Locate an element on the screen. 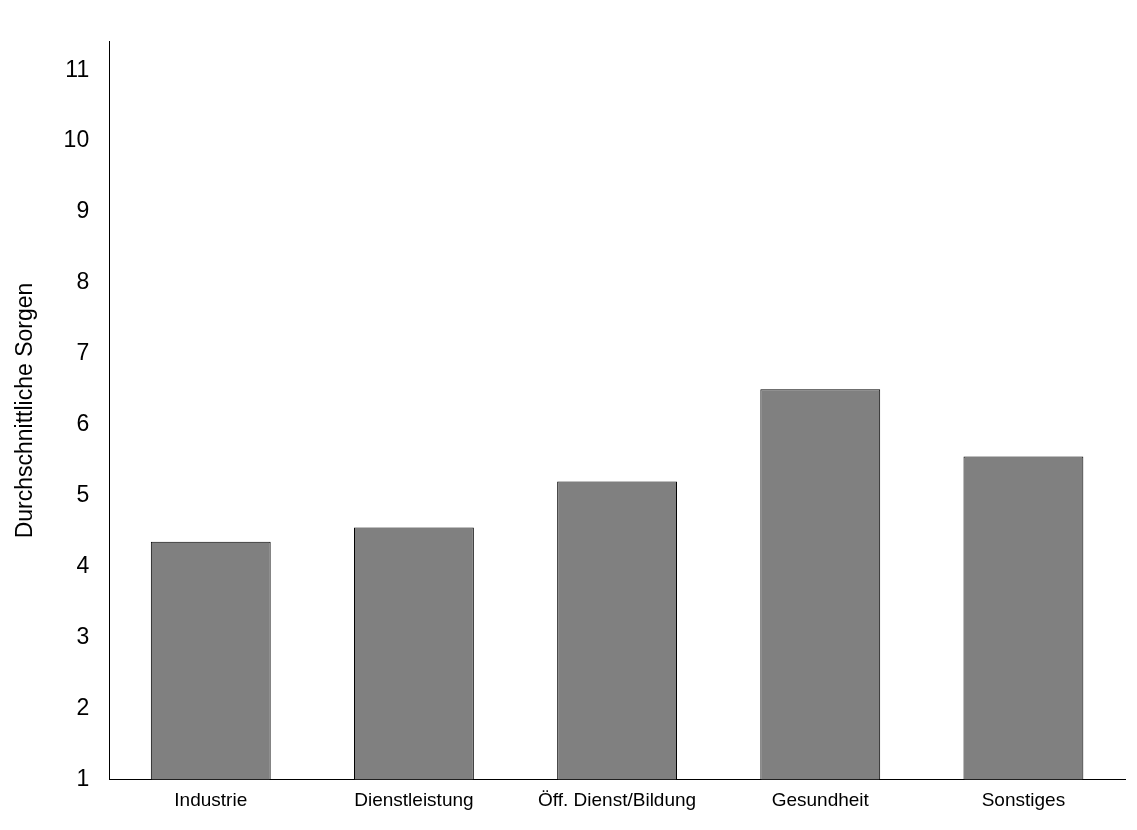 The width and height of the screenshot is (1137, 830). y-tick-label: 11 is located at coordinates (77, 68).